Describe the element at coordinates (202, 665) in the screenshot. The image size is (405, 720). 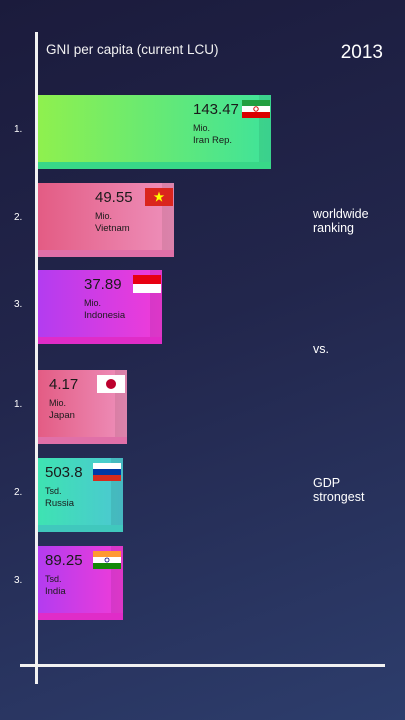
I see `x-axis-line` at that location.